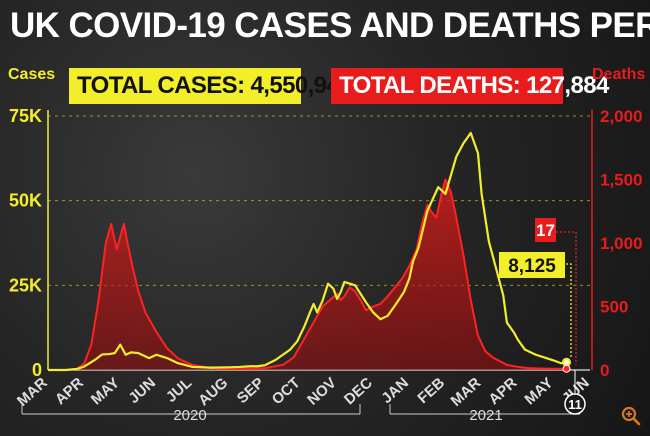 The height and width of the screenshot is (436, 650). Describe the element at coordinates (322, 391) in the screenshot. I see `x-tick-label: NOV` at that location.